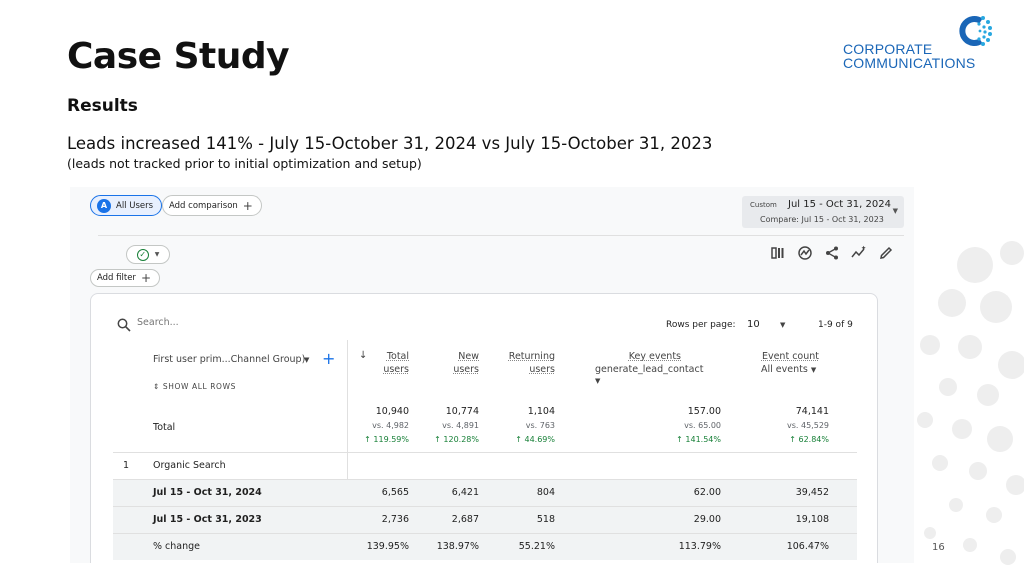 The width and height of the screenshot is (1024, 575). Describe the element at coordinates (975, 31) in the screenshot. I see `logo-mark-icon` at that location.